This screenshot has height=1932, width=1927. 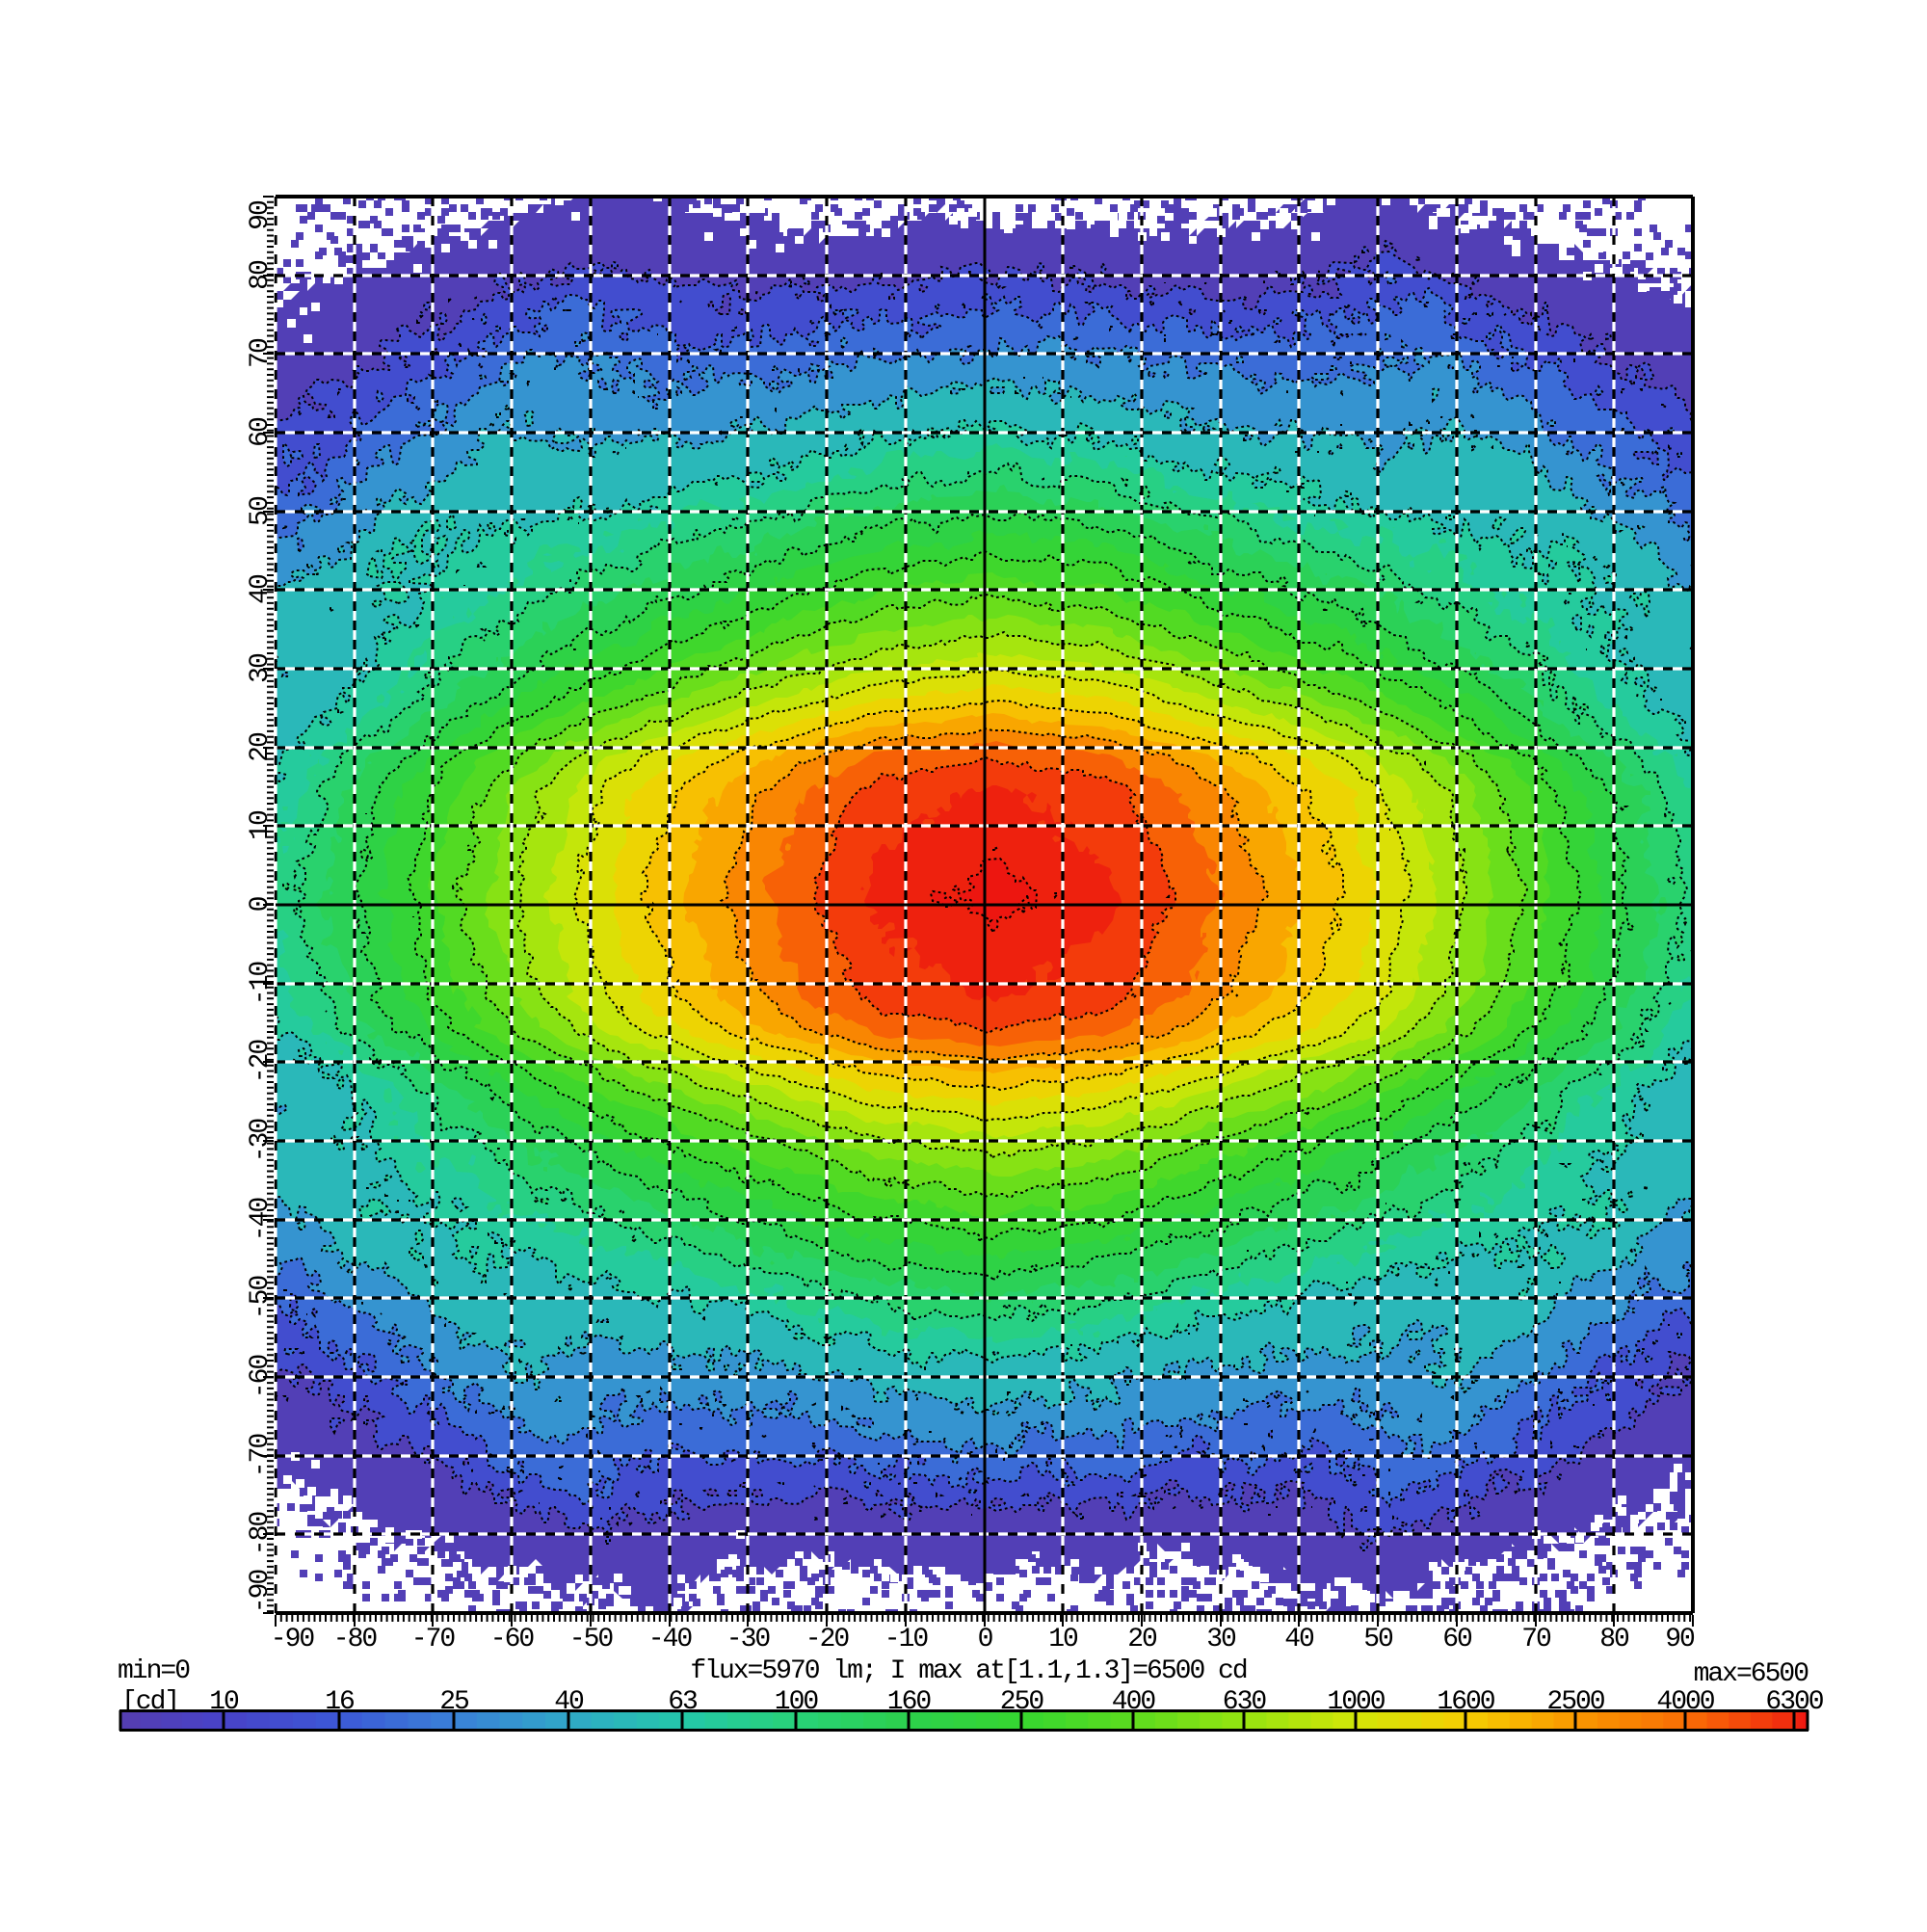 What do you see at coordinates (968, 1671) in the screenshot?
I see `svg-text:flux=5970 lm; I max at[1.1,1.3: flux=5970 lm; I max at[1.1,1.3]=6500 cd` at bounding box center [968, 1671].